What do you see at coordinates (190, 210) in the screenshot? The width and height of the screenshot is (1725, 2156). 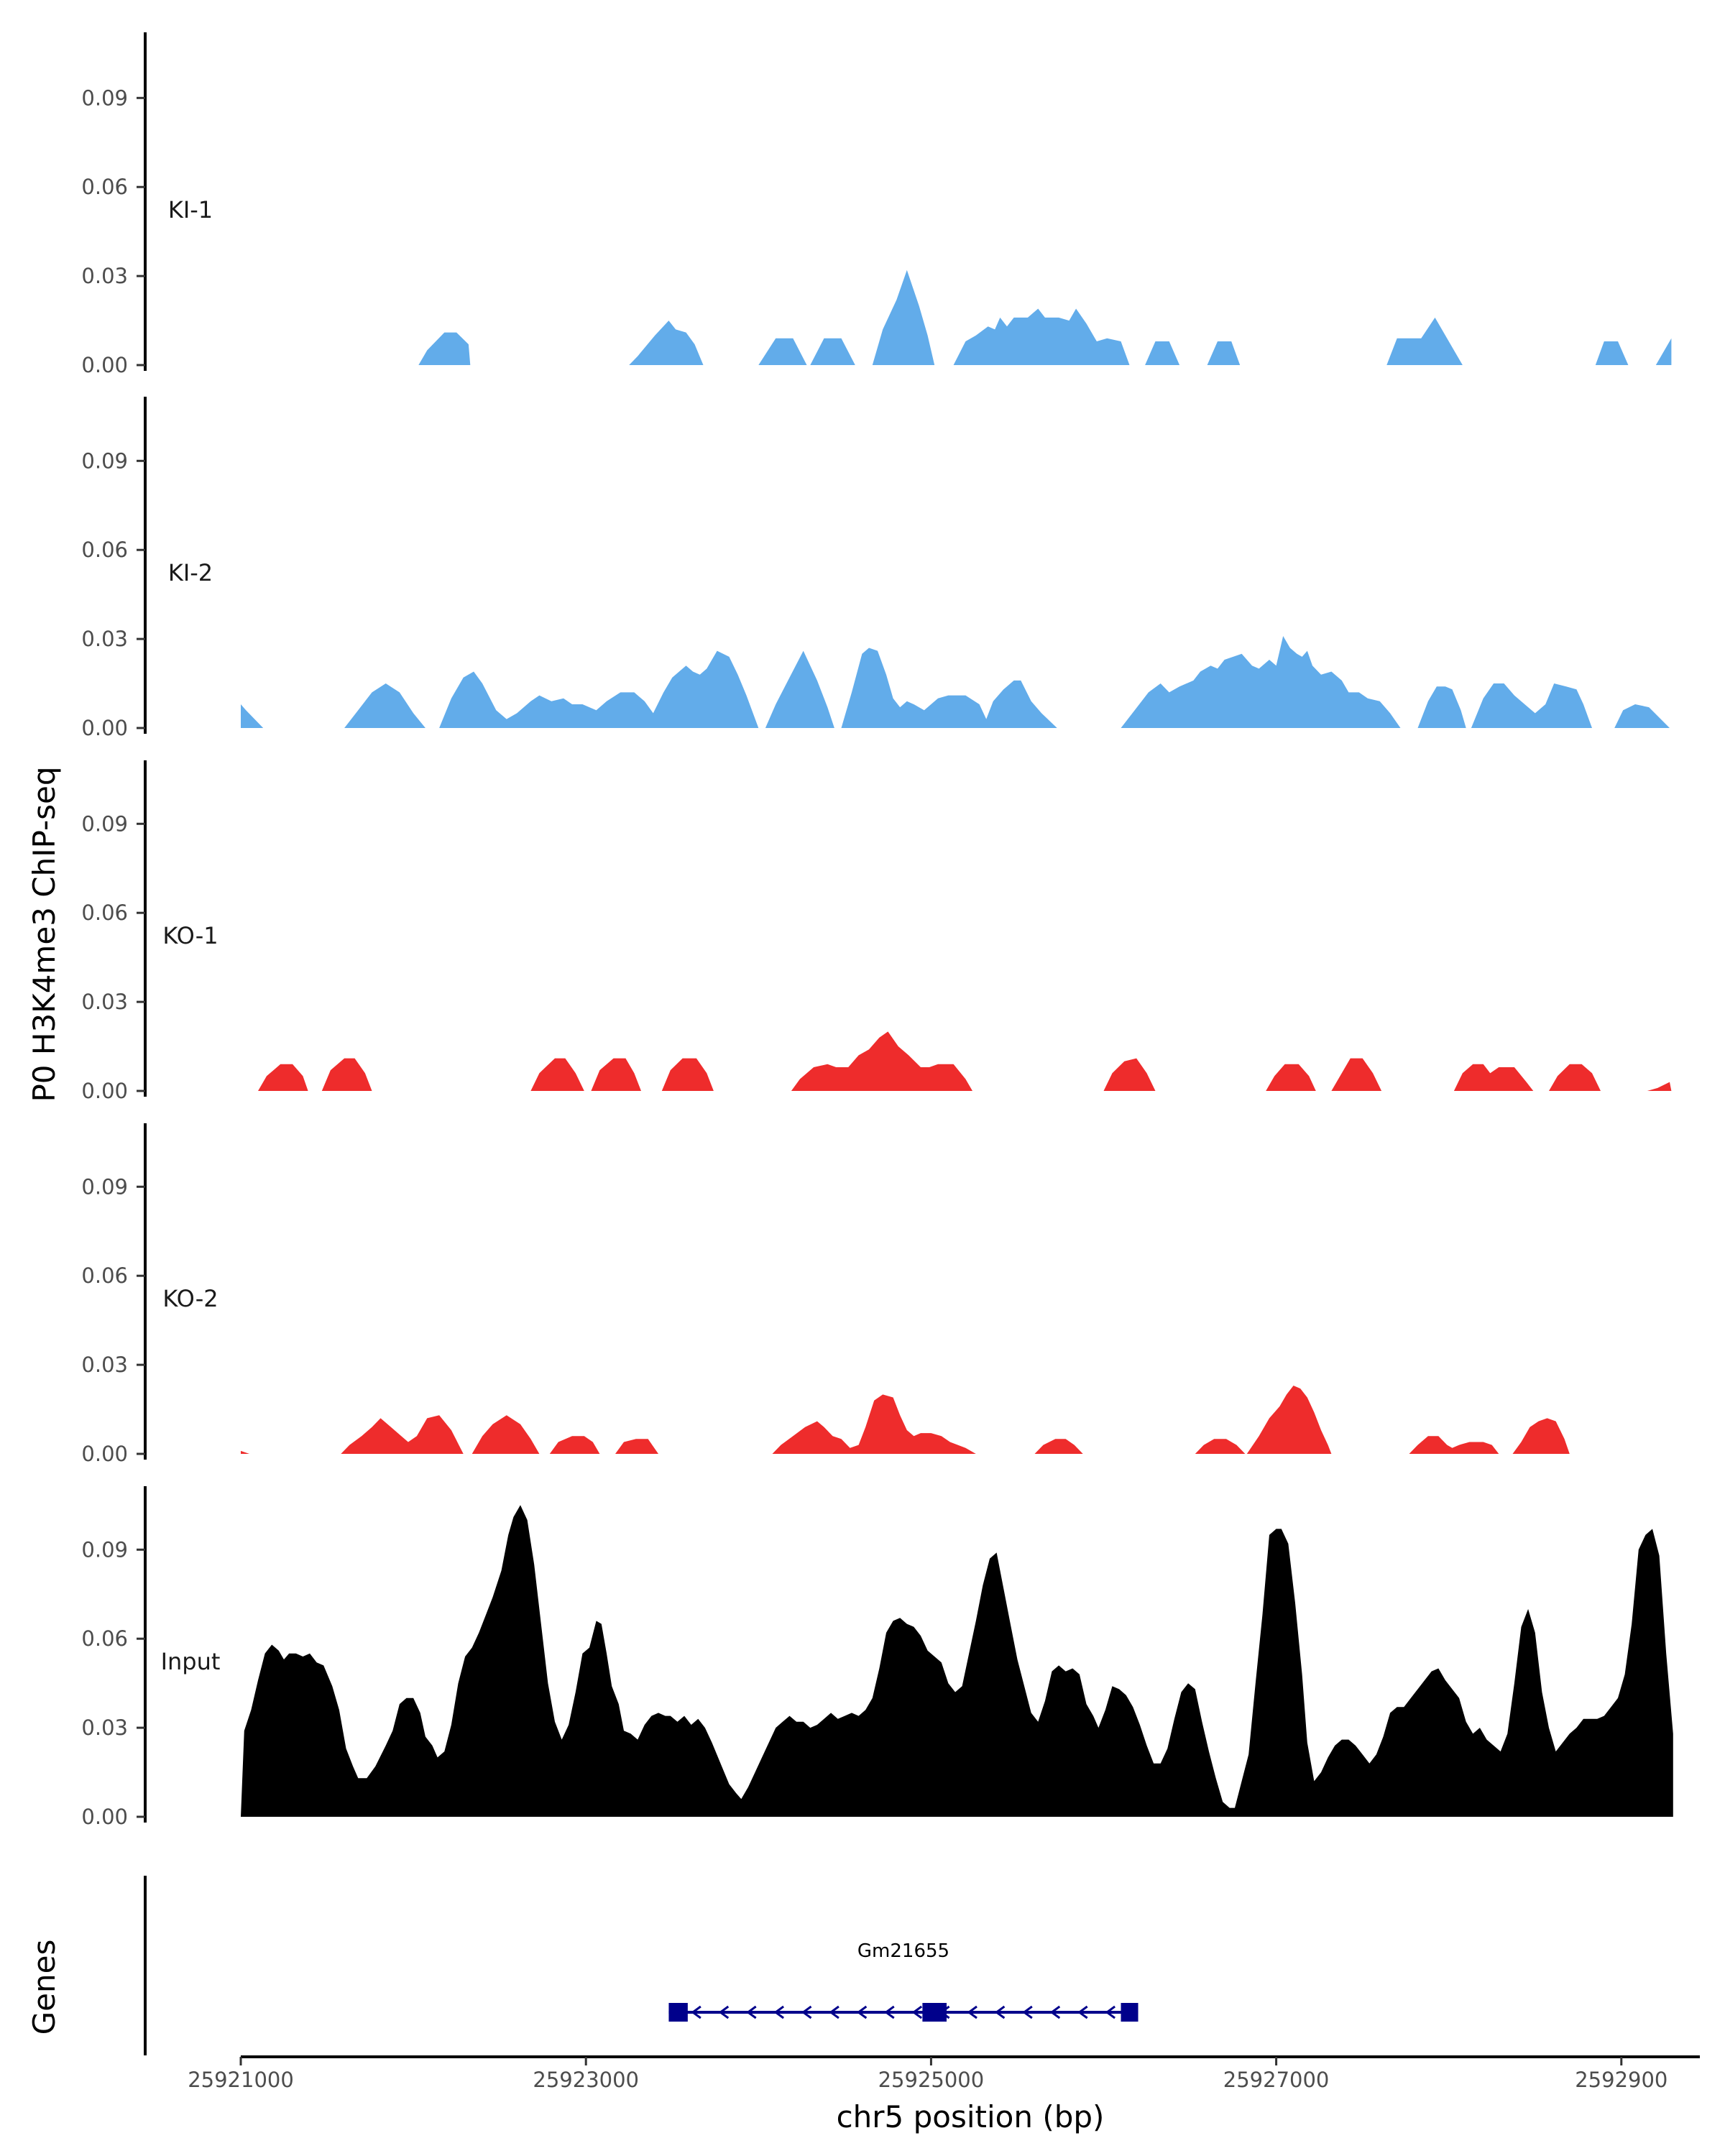 I see `track-ki-1-label: KI-1` at bounding box center [190, 210].